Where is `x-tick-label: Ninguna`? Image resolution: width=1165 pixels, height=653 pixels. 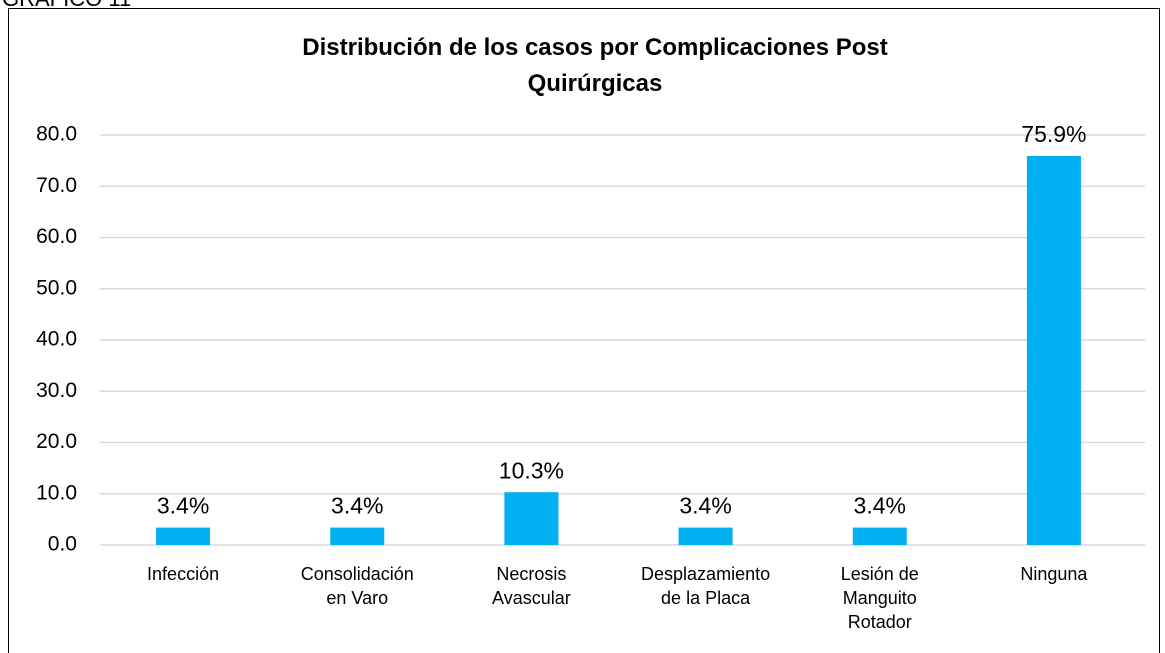 x-tick-label: Ninguna is located at coordinates (1054, 574).